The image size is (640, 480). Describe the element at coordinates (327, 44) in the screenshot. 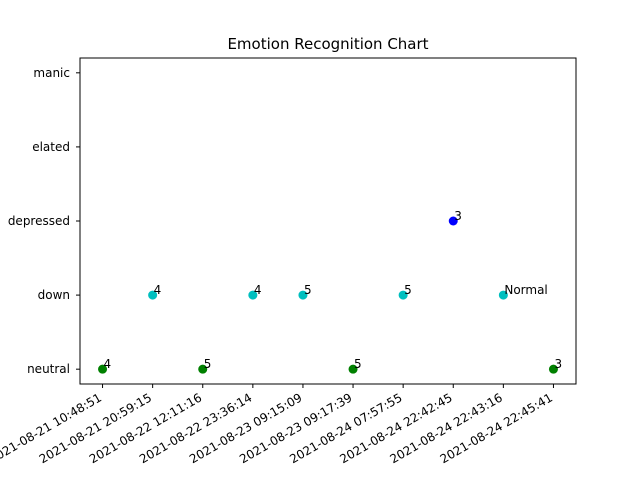

I see `chart-title: Emotion Recognition Chart` at that location.